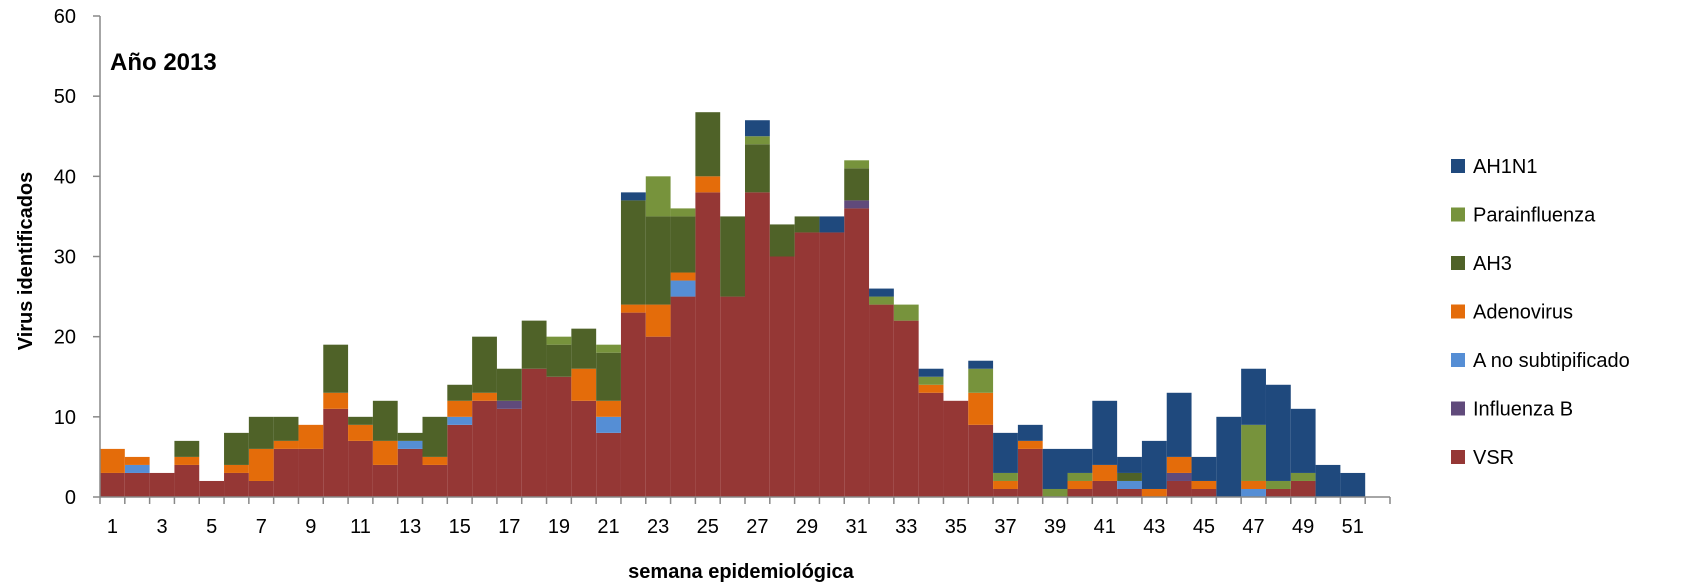  I want to click on x-tick-label: 37, so click(1005, 527).